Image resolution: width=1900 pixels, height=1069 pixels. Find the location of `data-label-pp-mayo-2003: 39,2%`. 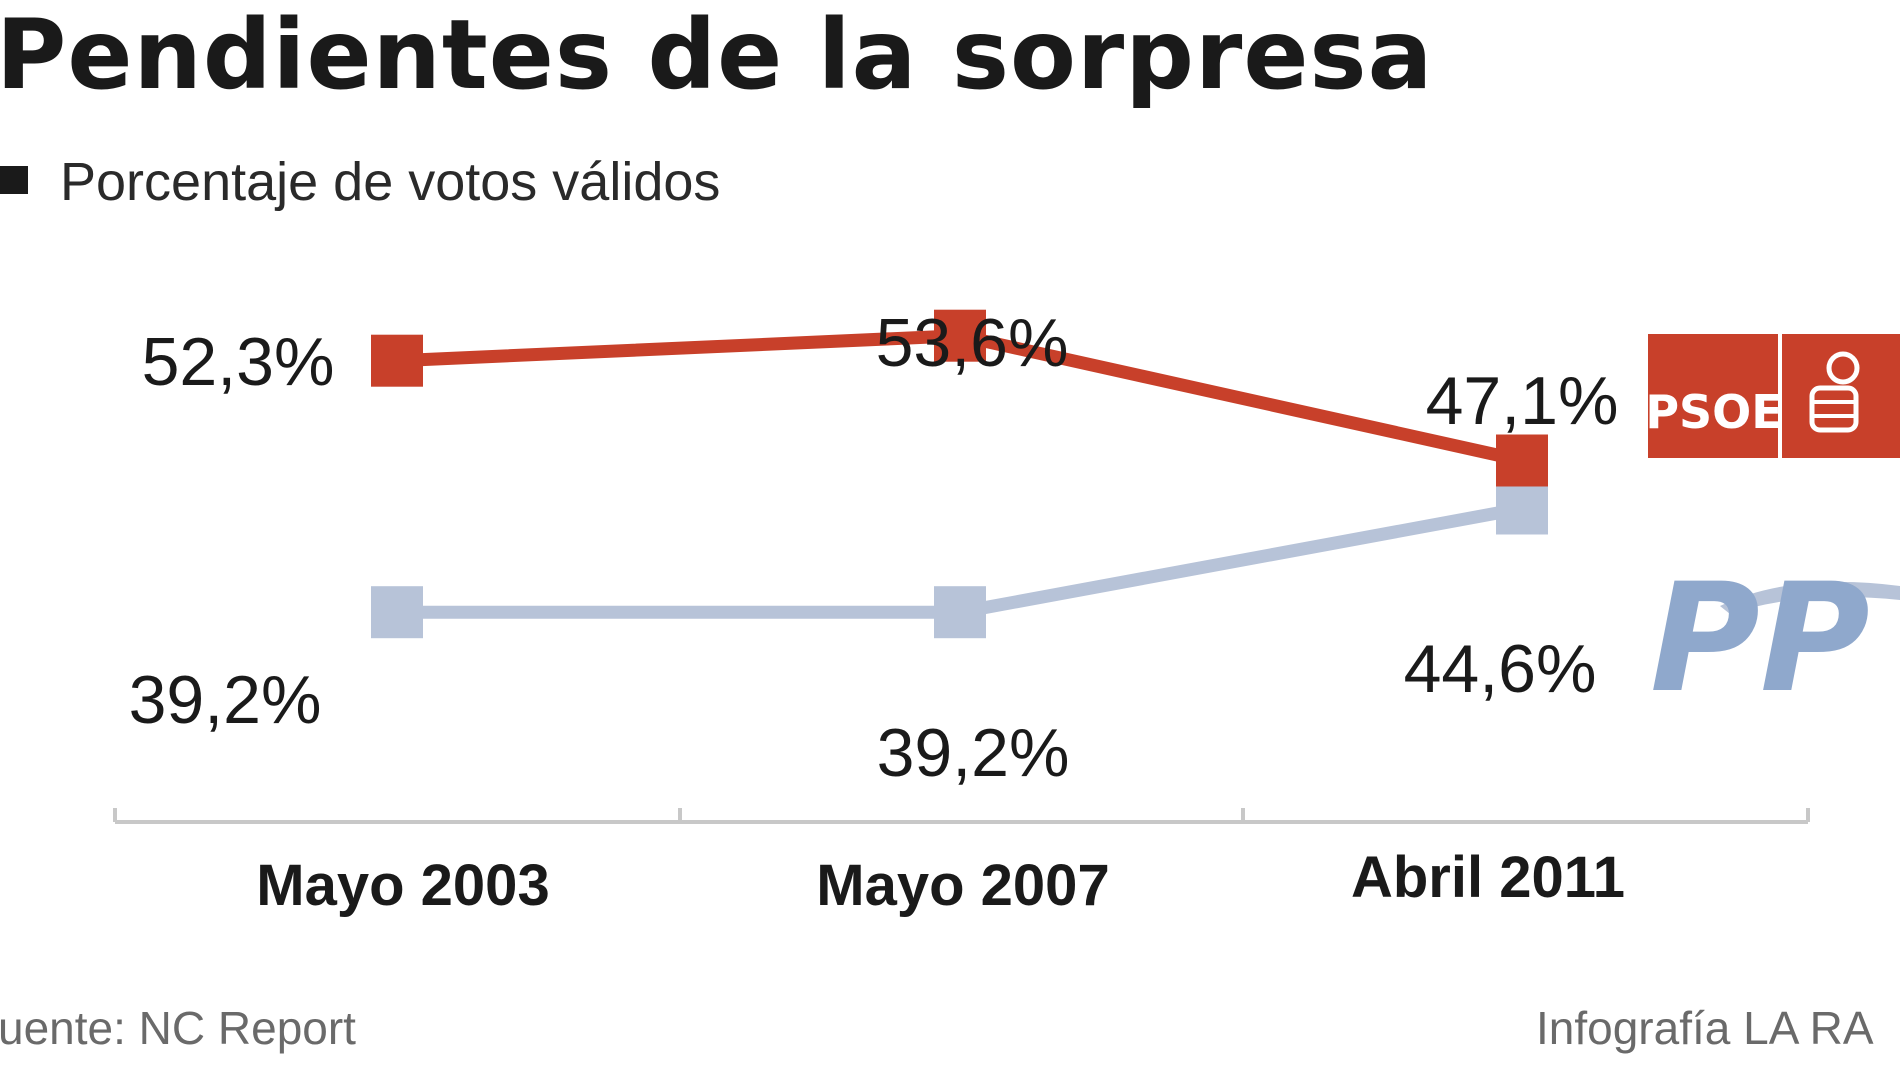

data-label-pp-mayo-2003: 39,2% is located at coordinates (225, 700).